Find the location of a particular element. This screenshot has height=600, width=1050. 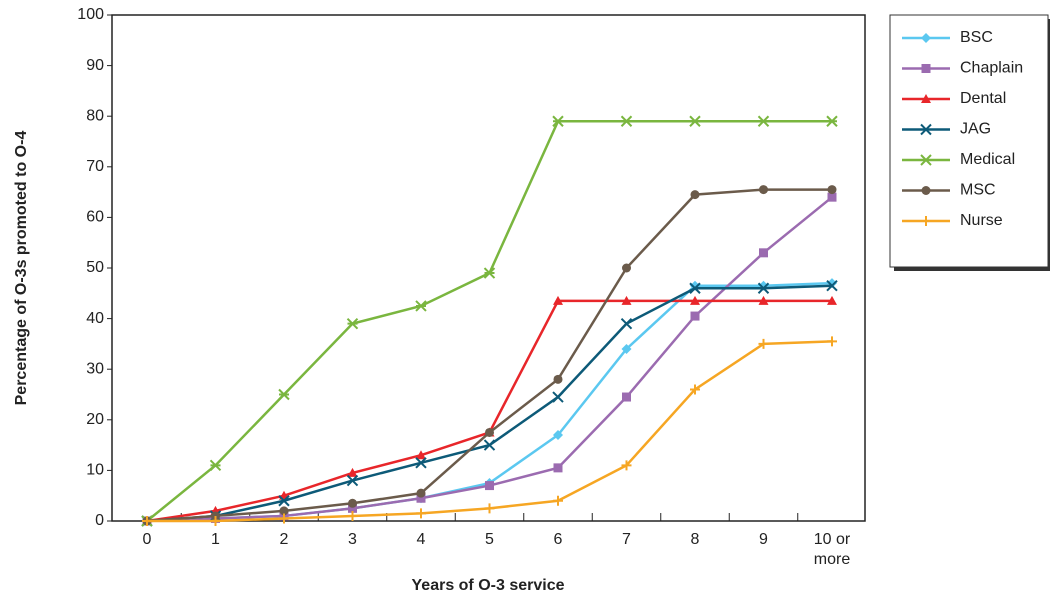

x-tick-label: 1 is located at coordinates (215, 539).